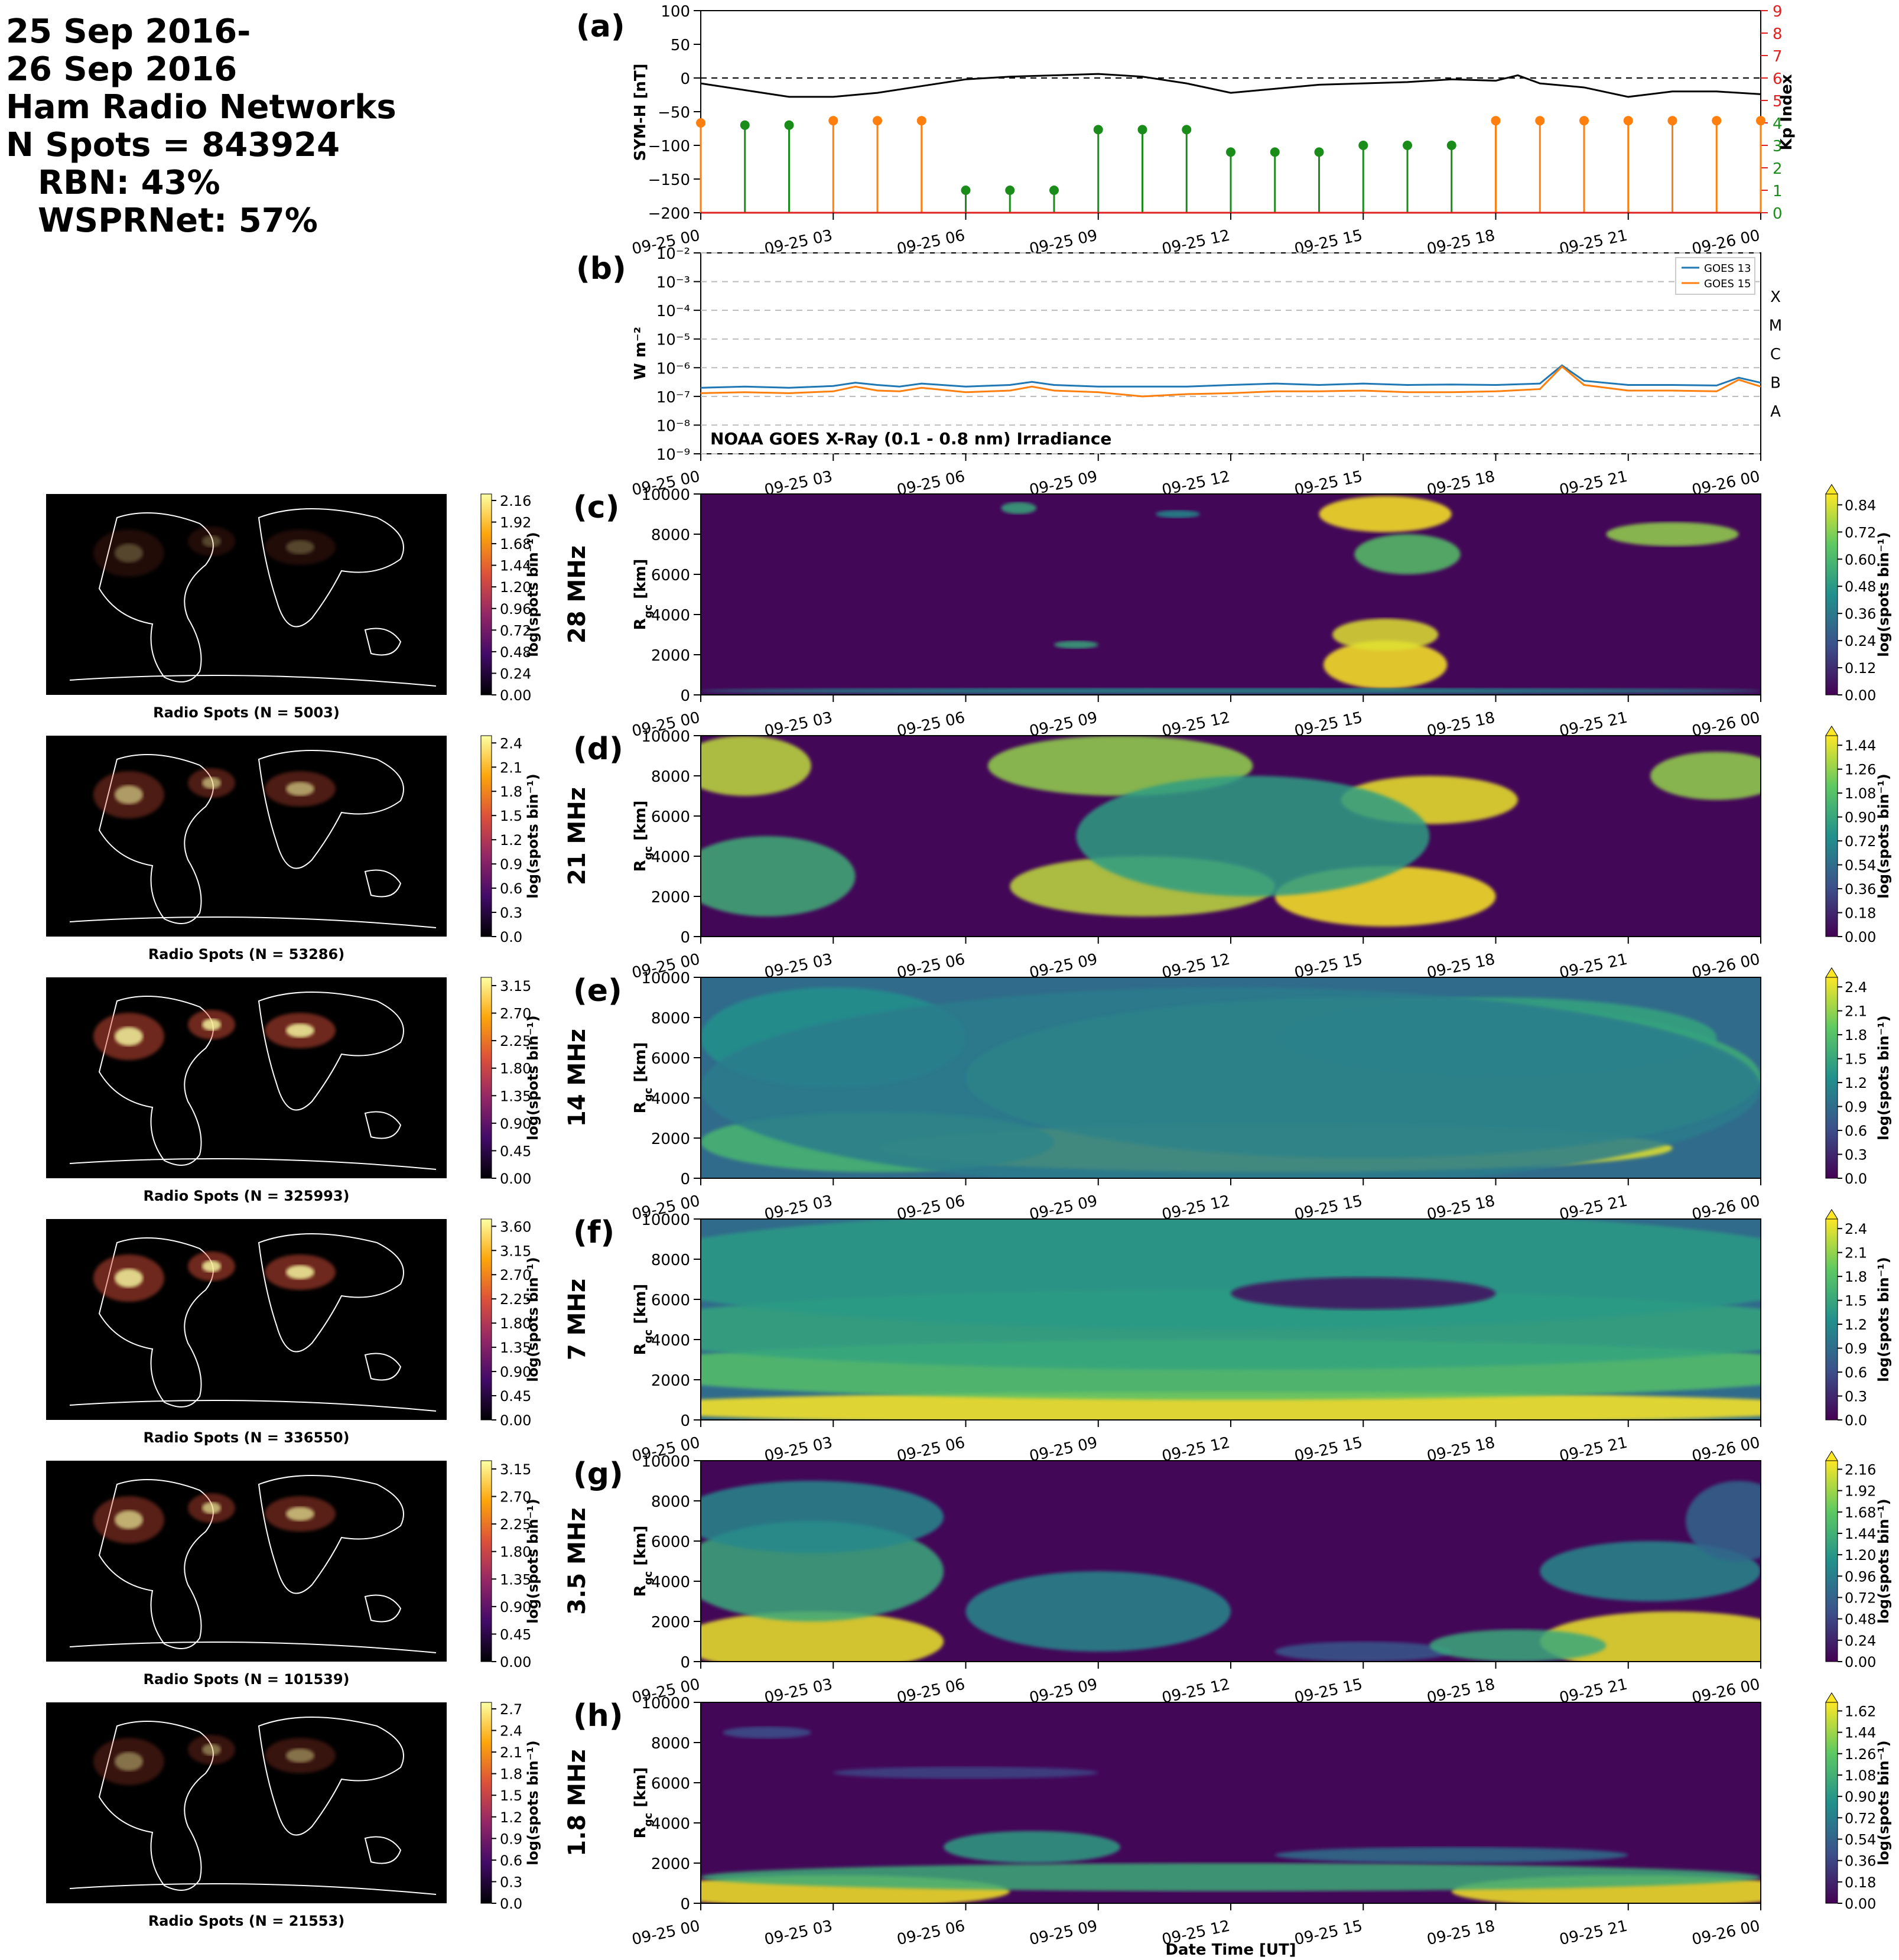 The height and width of the screenshot is (1960, 1899). I want to click on y-tick-label: 2000, so click(670, 1381).